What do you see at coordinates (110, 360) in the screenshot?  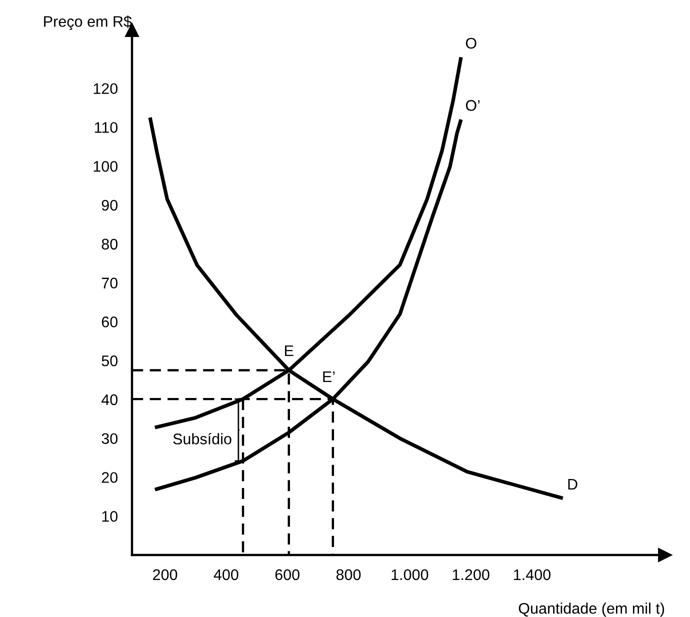 I see `y-tick-label: 50` at bounding box center [110, 360].